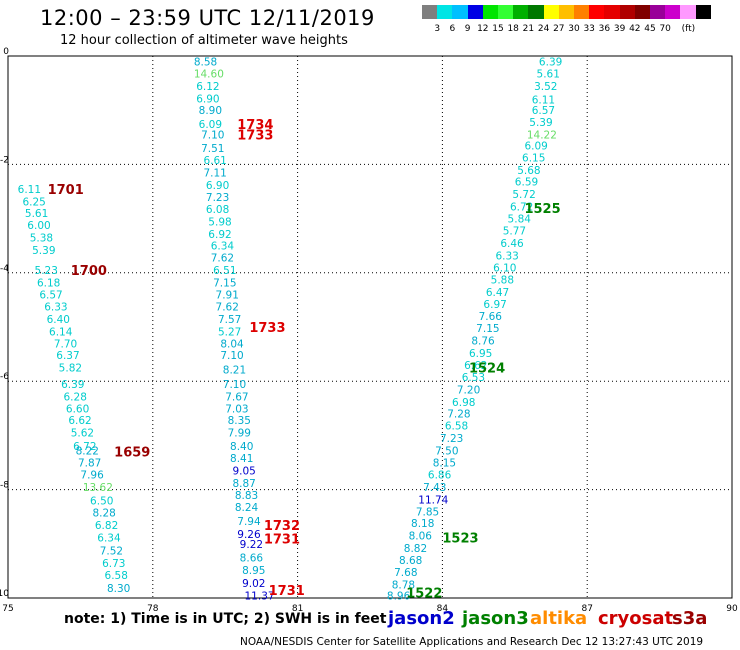 The height and width of the screenshot is (650, 740). What do you see at coordinates (249, 522) in the screenshot?
I see `wave-height-value: 7.94` at bounding box center [249, 522].